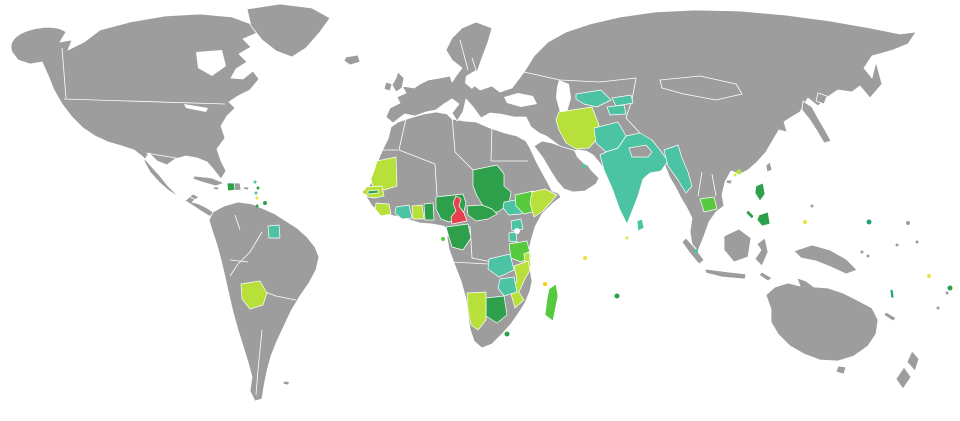  I want to click on border-angola-south, so click(470, 263).